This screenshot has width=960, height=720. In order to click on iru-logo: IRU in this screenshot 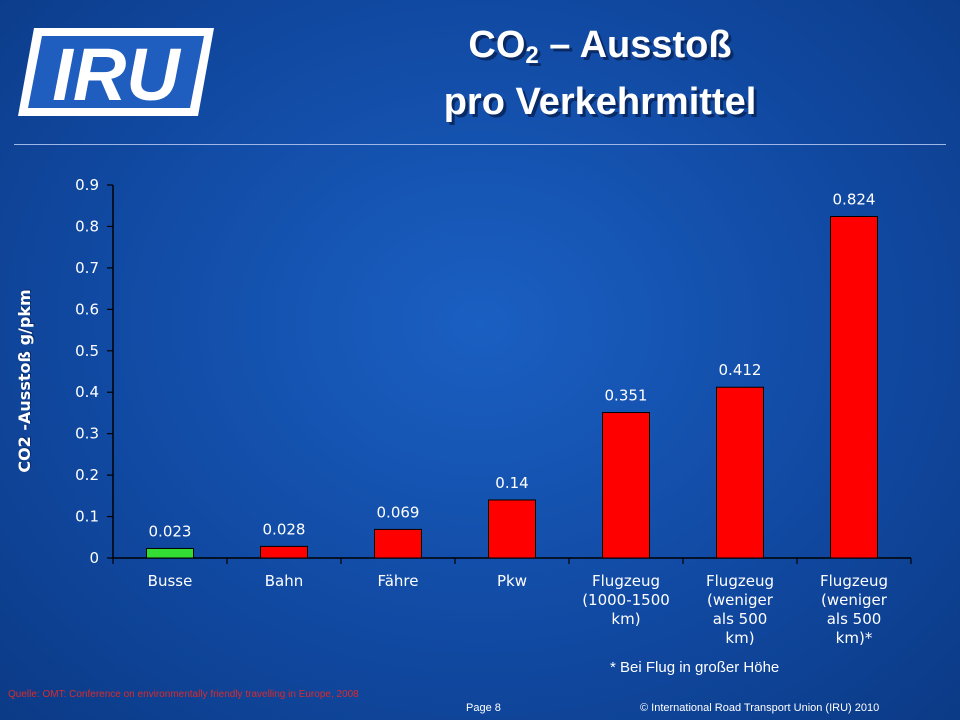, I will do `click(116, 72)`.